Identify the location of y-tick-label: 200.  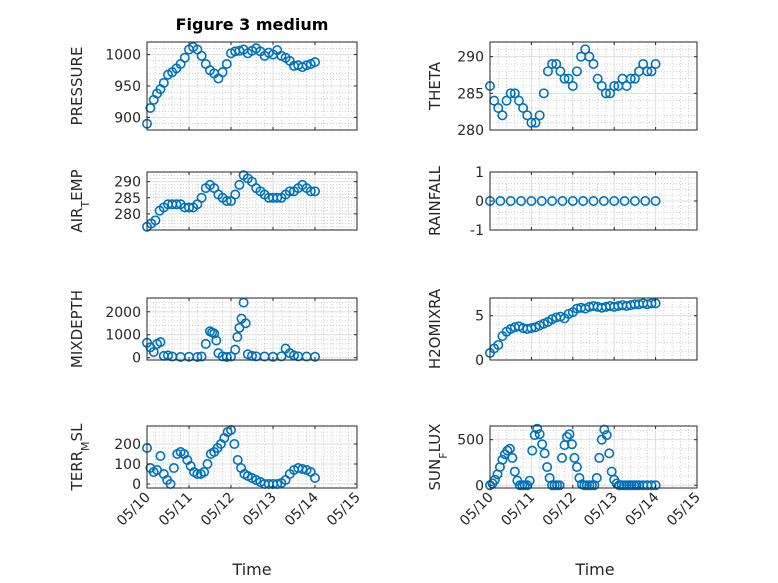
(127, 445).